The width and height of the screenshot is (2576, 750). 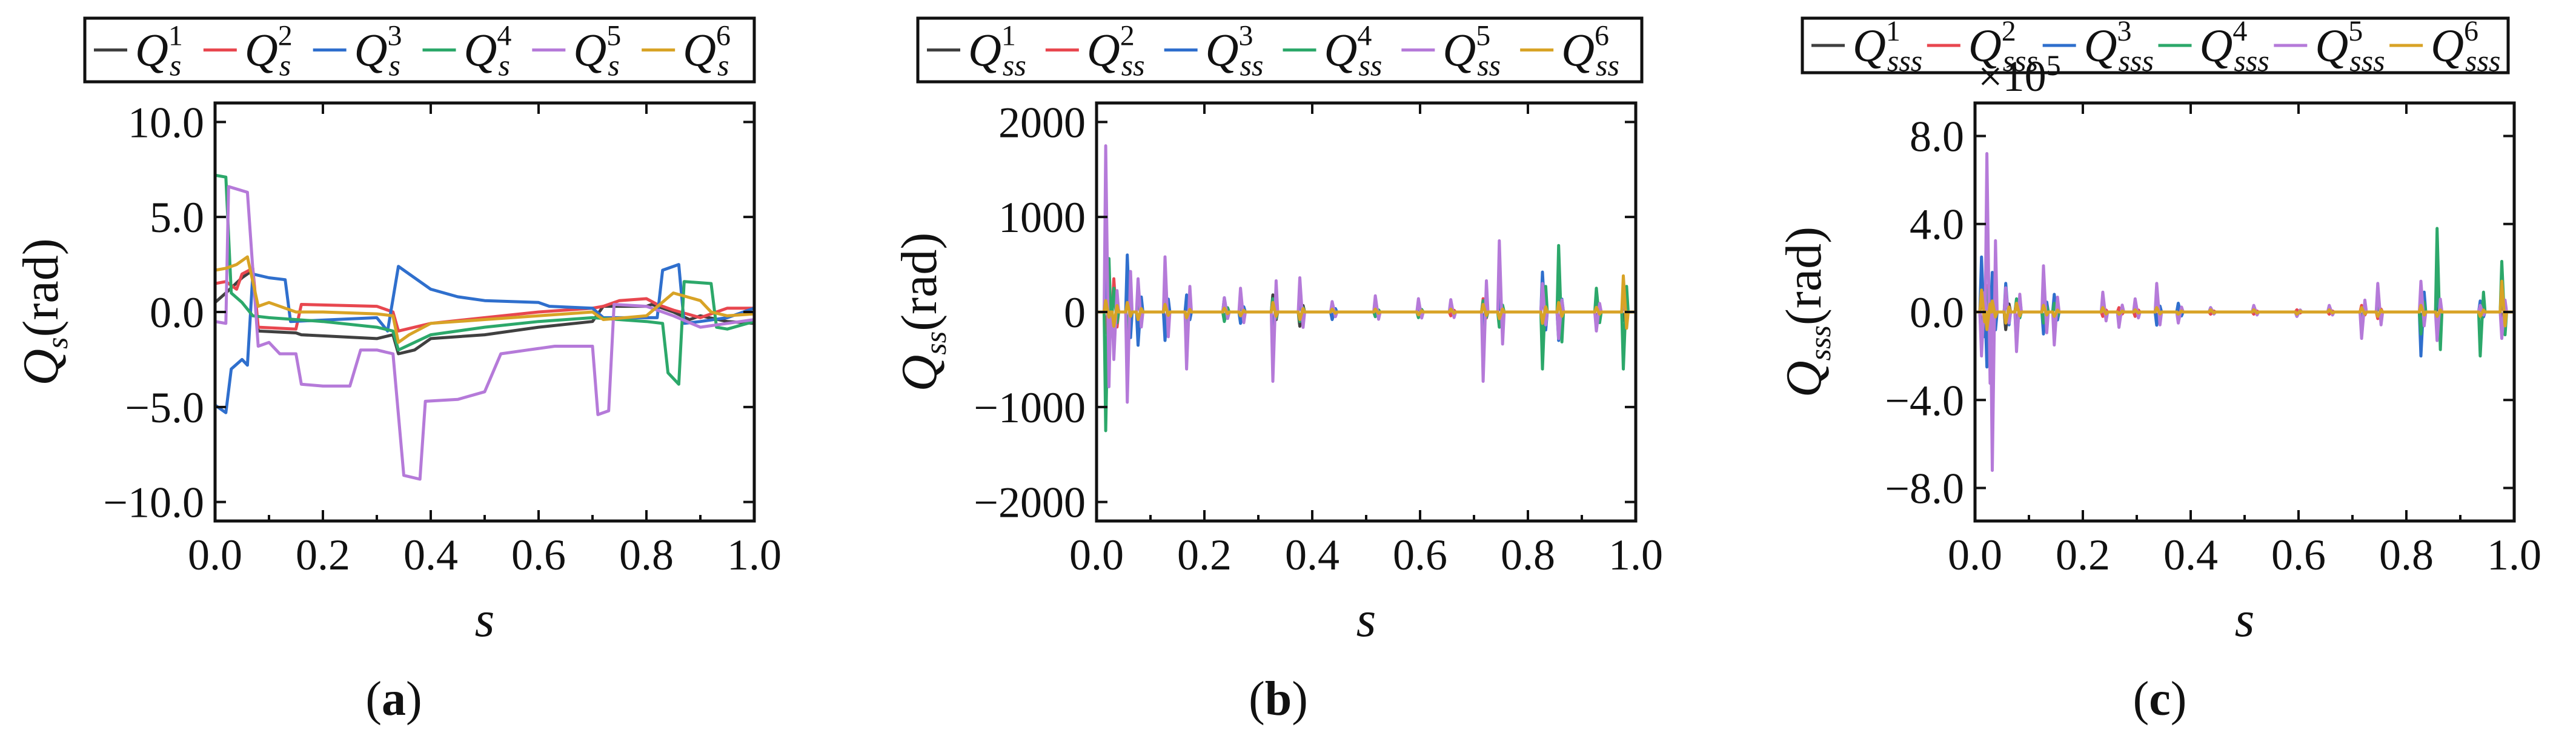 I want to click on y-tick-label: −8.0, so click(x=1924, y=489).